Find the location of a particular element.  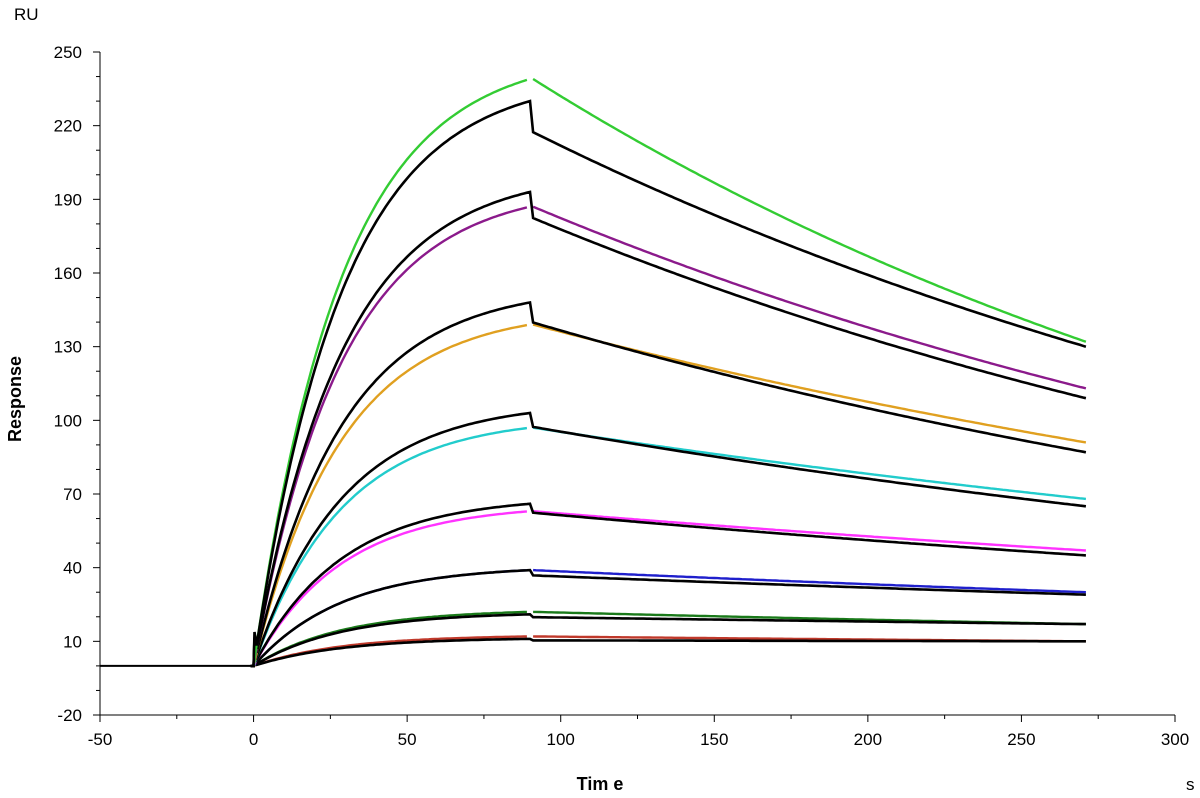

x-tick-label: 0 is located at coordinates (253, 739).